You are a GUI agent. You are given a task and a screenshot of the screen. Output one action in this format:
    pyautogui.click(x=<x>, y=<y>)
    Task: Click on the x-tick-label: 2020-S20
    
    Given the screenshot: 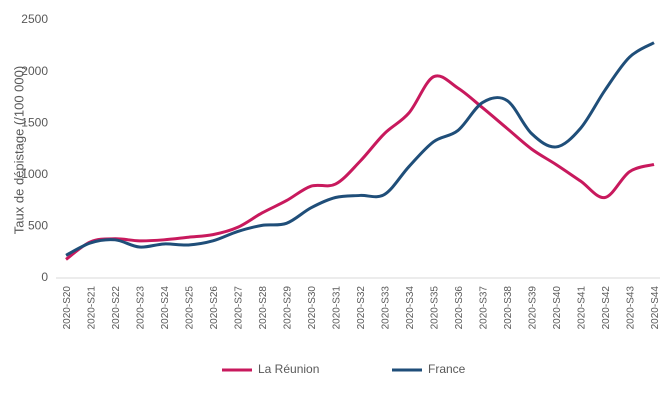 What is the action you would take?
    pyautogui.click(x=67, y=308)
    